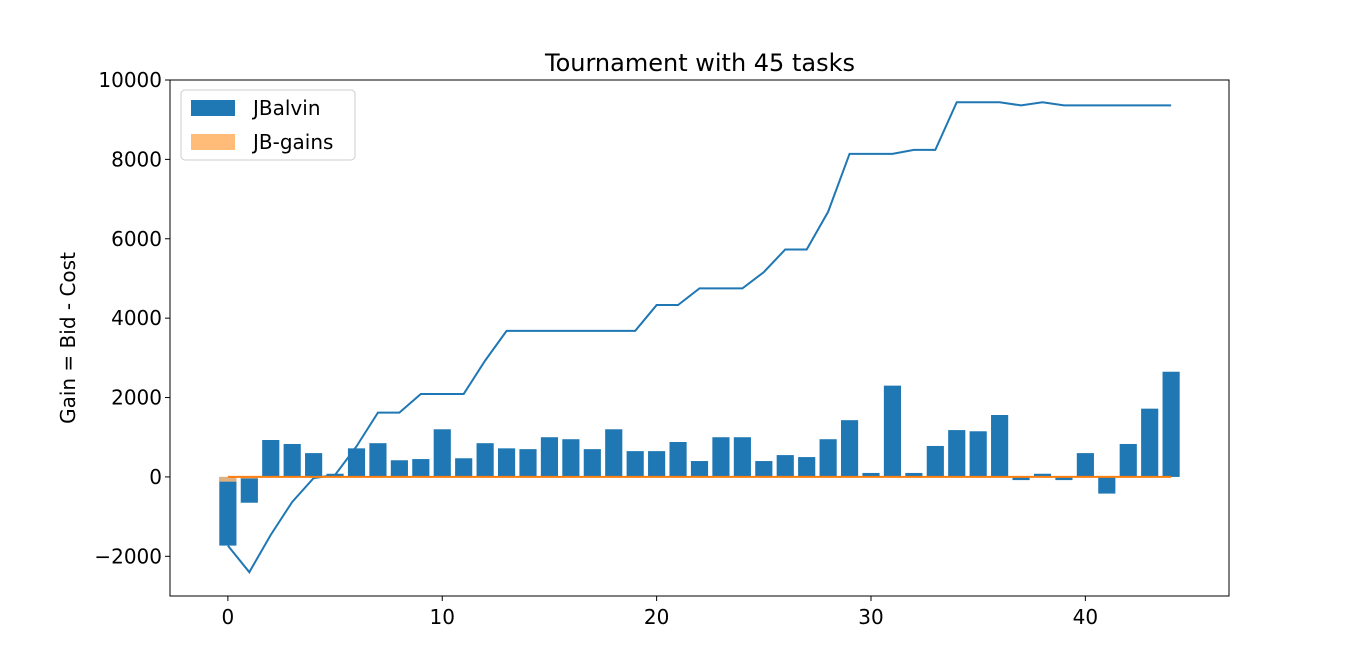 This screenshot has width=1366, height=670. What do you see at coordinates (128, 556) in the screenshot?
I see `y-tick-label-0: −2000` at bounding box center [128, 556].